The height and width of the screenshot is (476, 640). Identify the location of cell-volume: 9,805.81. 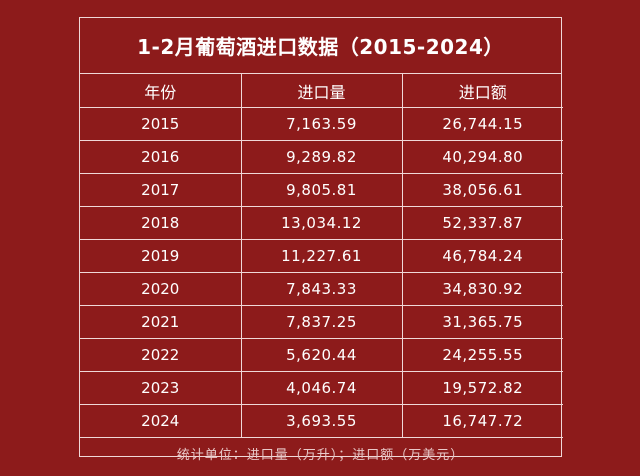
(321, 190).